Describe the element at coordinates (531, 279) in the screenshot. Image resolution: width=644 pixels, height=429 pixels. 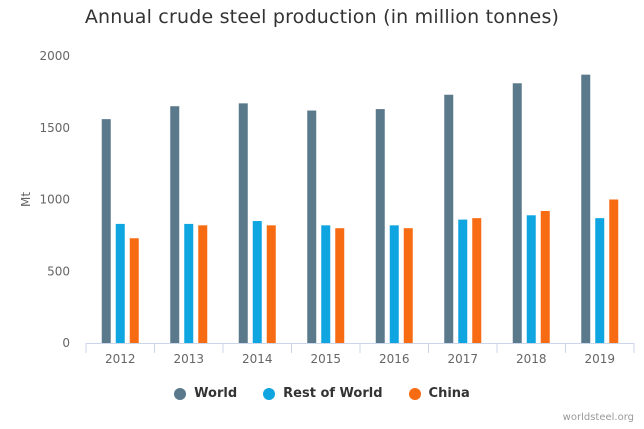
I see `bar-rest-of-world-2018` at that location.